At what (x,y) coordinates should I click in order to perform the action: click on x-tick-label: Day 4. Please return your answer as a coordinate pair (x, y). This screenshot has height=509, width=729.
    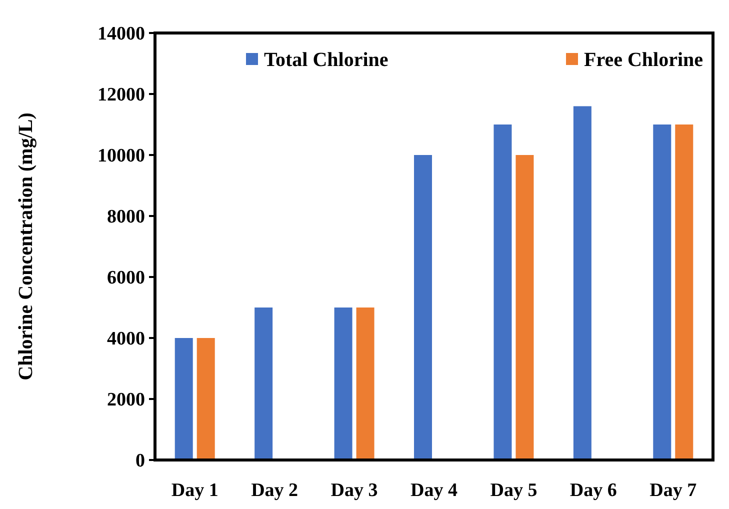
    Looking at the image, I should click on (434, 490).